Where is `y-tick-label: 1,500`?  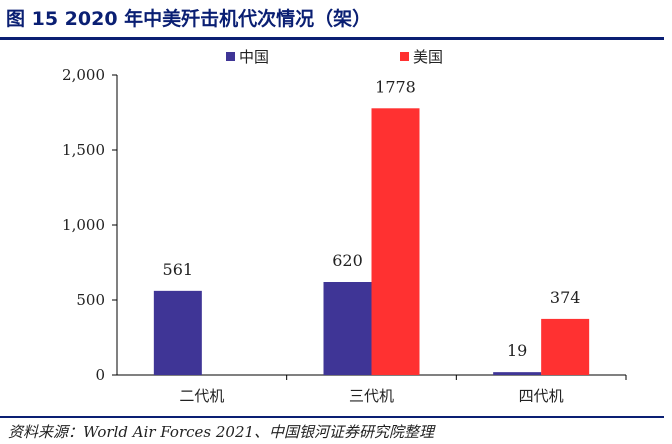
y-tick-label: 1,500 is located at coordinates (83, 150).